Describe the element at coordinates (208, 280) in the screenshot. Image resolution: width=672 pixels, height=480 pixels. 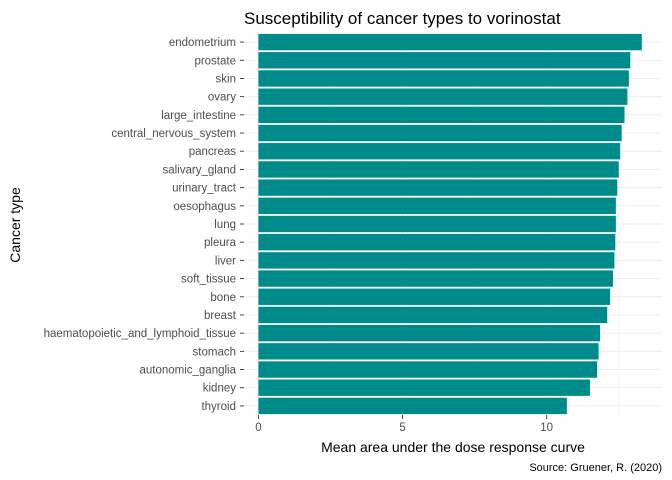
I see `category-label: soft_tissue` at that location.